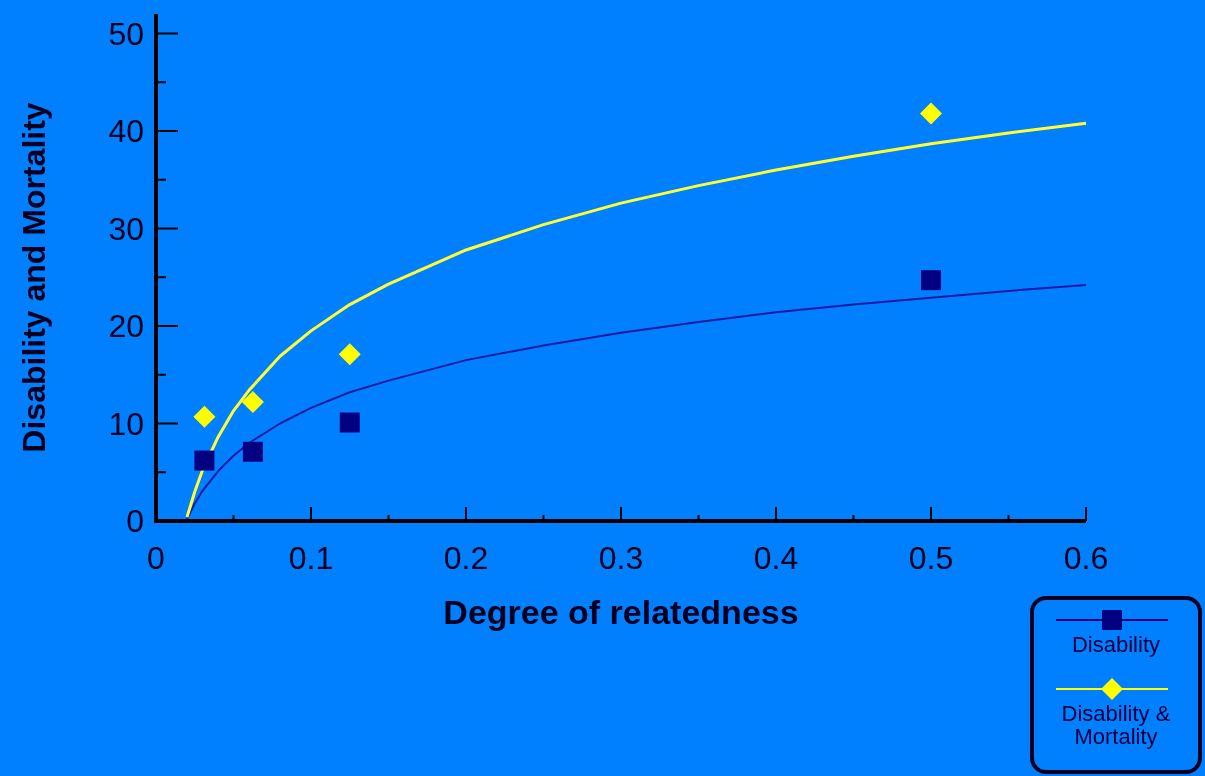 The height and width of the screenshot is (776, 1205). I want to click on y-axis-title: Disability and Mortality, so click(34, 277).